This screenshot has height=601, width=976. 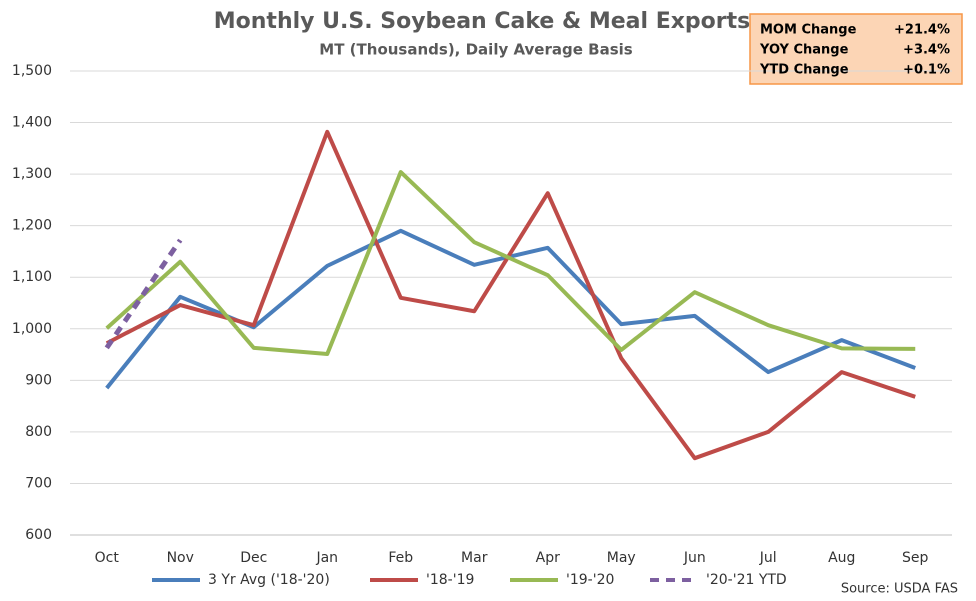 What do you see at coordinates (32, 174) in the screenshot?
I see `y-tick-label: 1,300` at bounding box center [32, 174].